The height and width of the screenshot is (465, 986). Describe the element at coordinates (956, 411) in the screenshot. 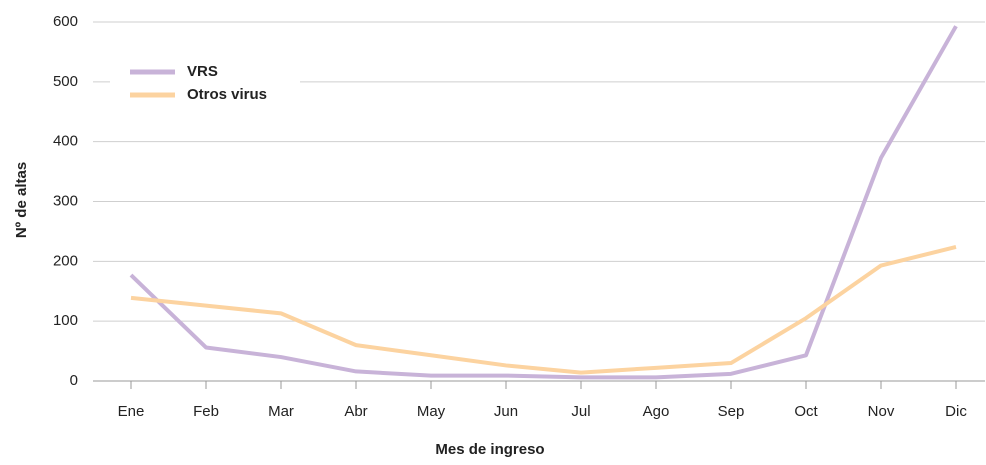

I see `x-tick-label: Dic` at that location.